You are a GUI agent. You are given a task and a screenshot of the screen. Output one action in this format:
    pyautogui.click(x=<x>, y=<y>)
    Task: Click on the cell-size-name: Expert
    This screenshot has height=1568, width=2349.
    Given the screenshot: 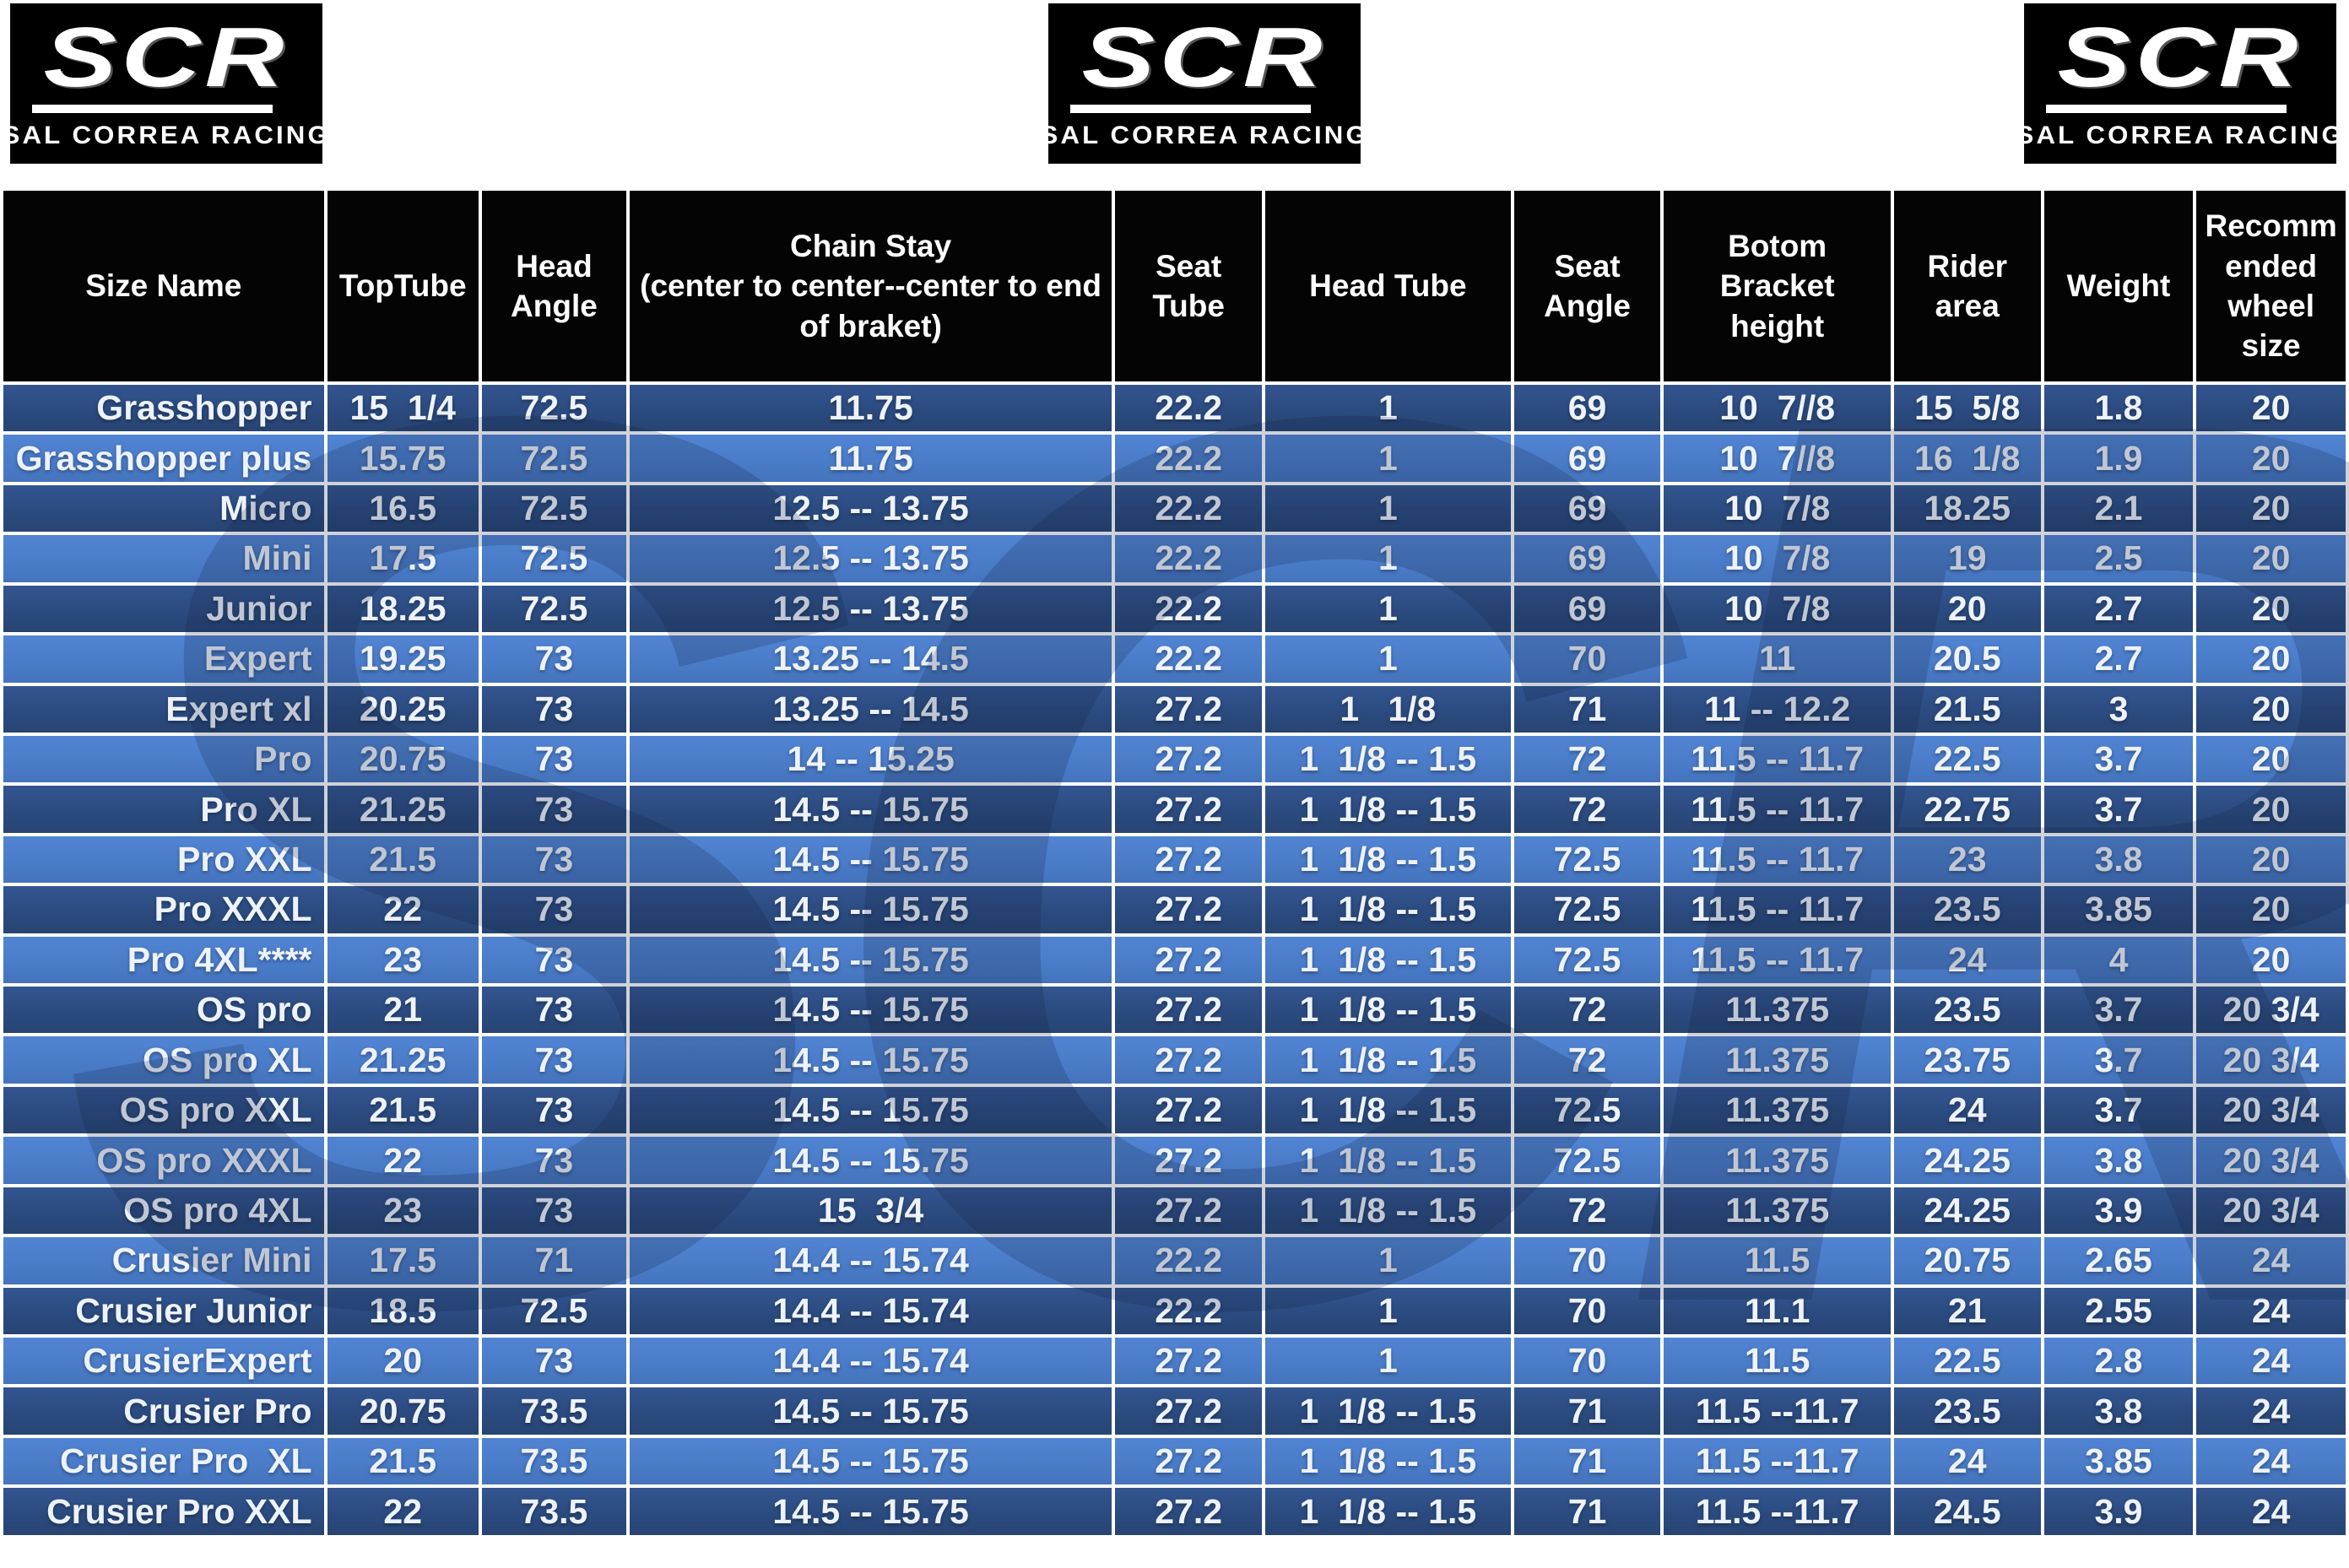 What is the action you would take?
    pyautogui.click(x=163, y=659)
    